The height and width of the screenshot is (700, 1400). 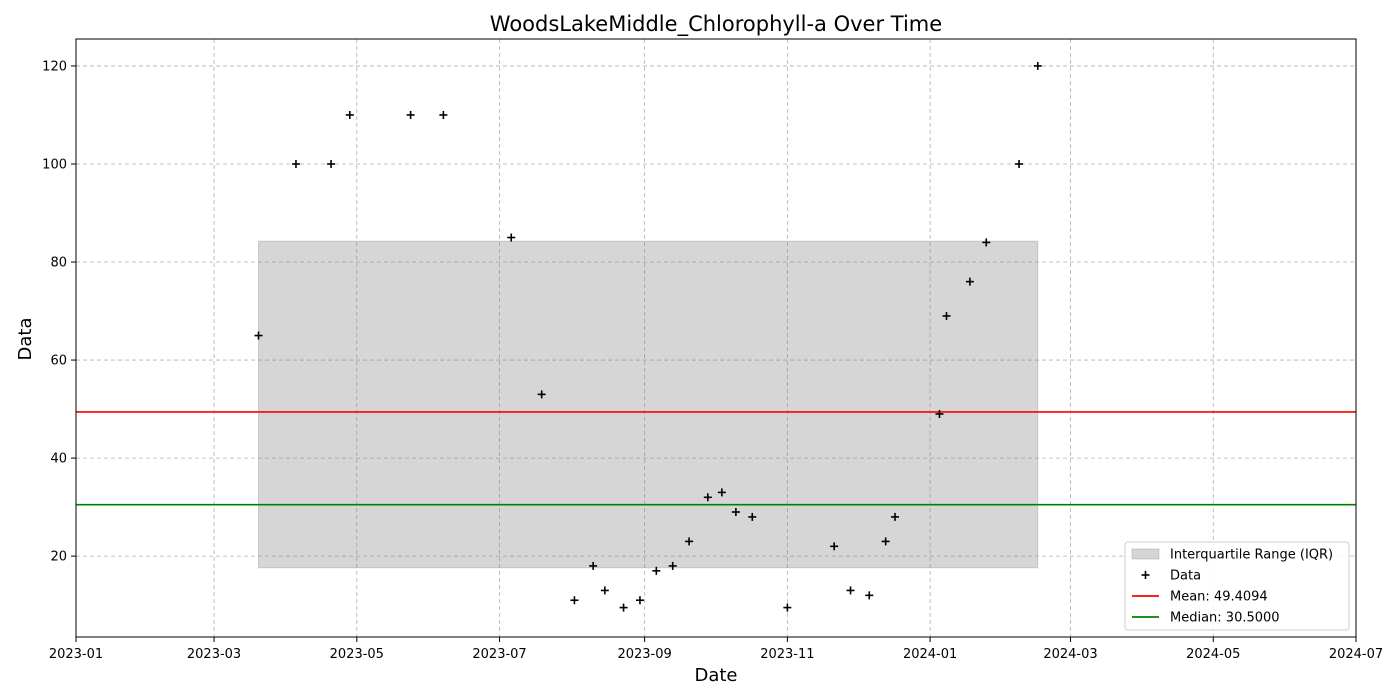 I want to click on y-tick-label: 100, so click(x=54, y=164).